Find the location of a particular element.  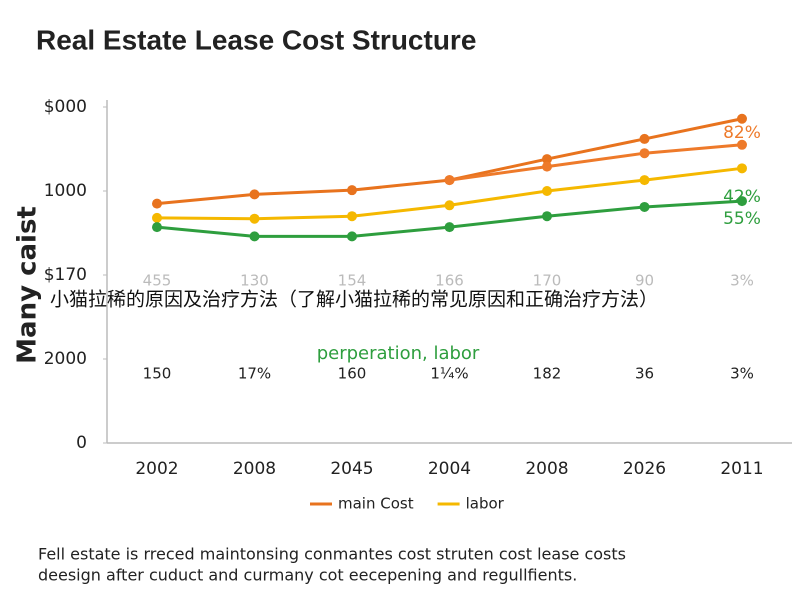

row-label: 1¼% is located at coordinates (449, 374).